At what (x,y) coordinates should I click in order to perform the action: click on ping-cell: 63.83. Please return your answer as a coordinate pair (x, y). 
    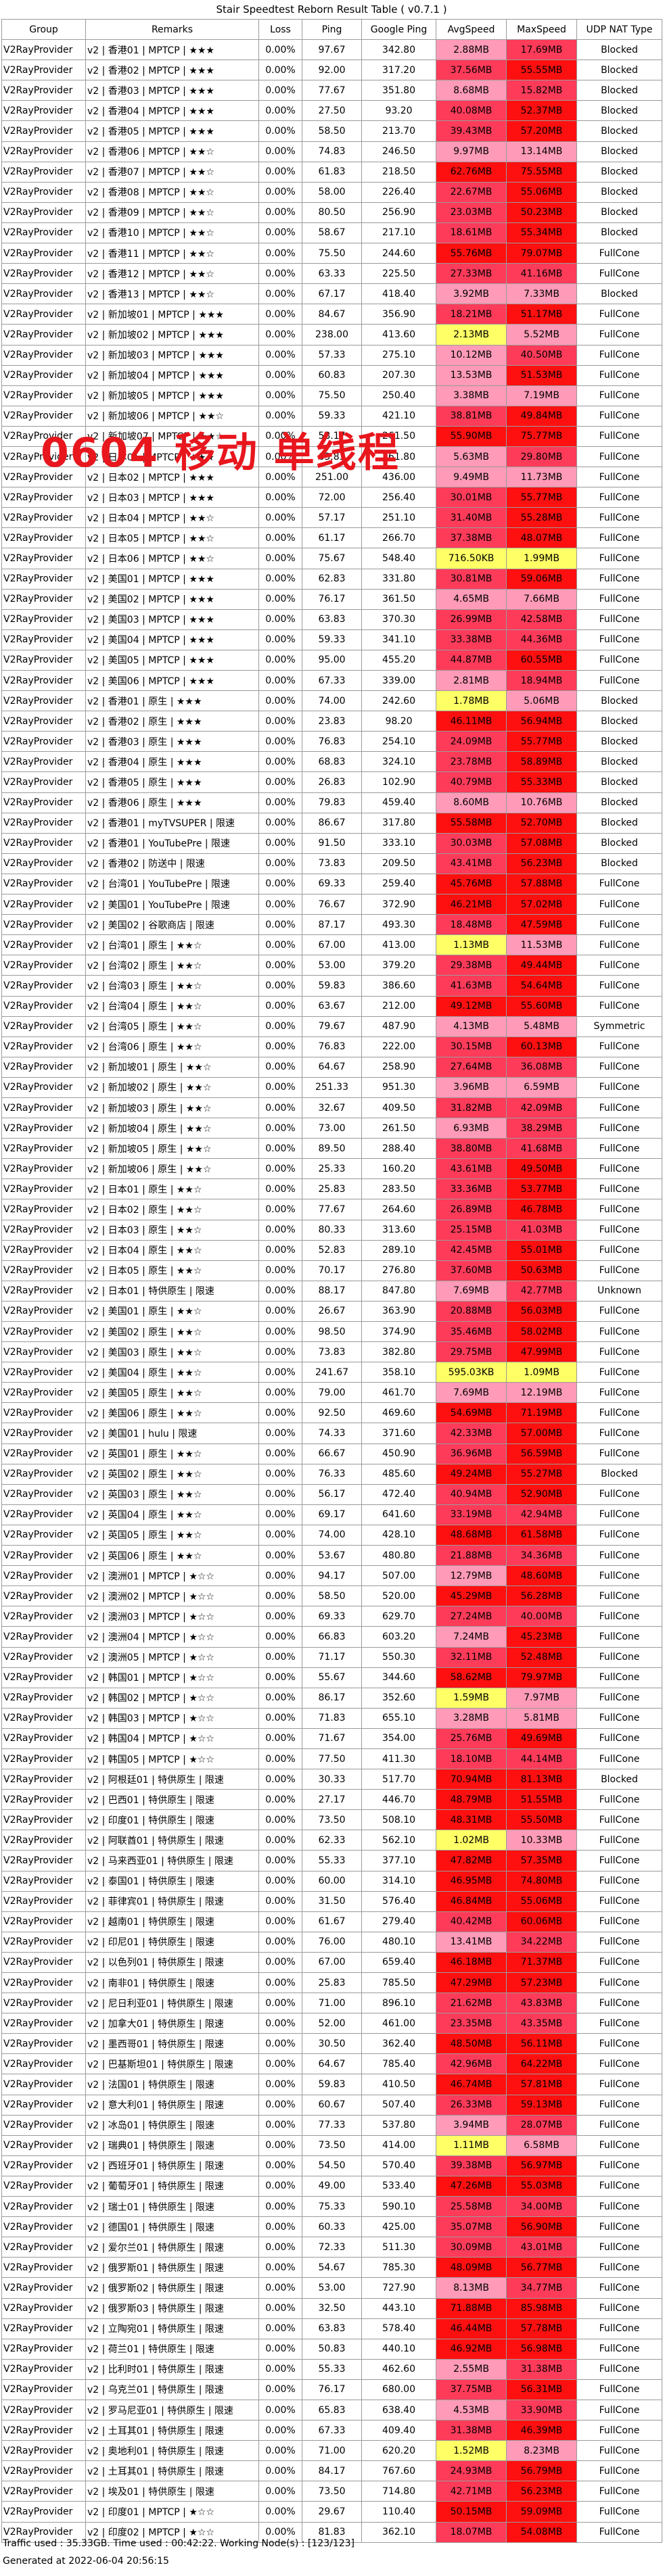
    Looking at the image, I should click on (332, 2328).